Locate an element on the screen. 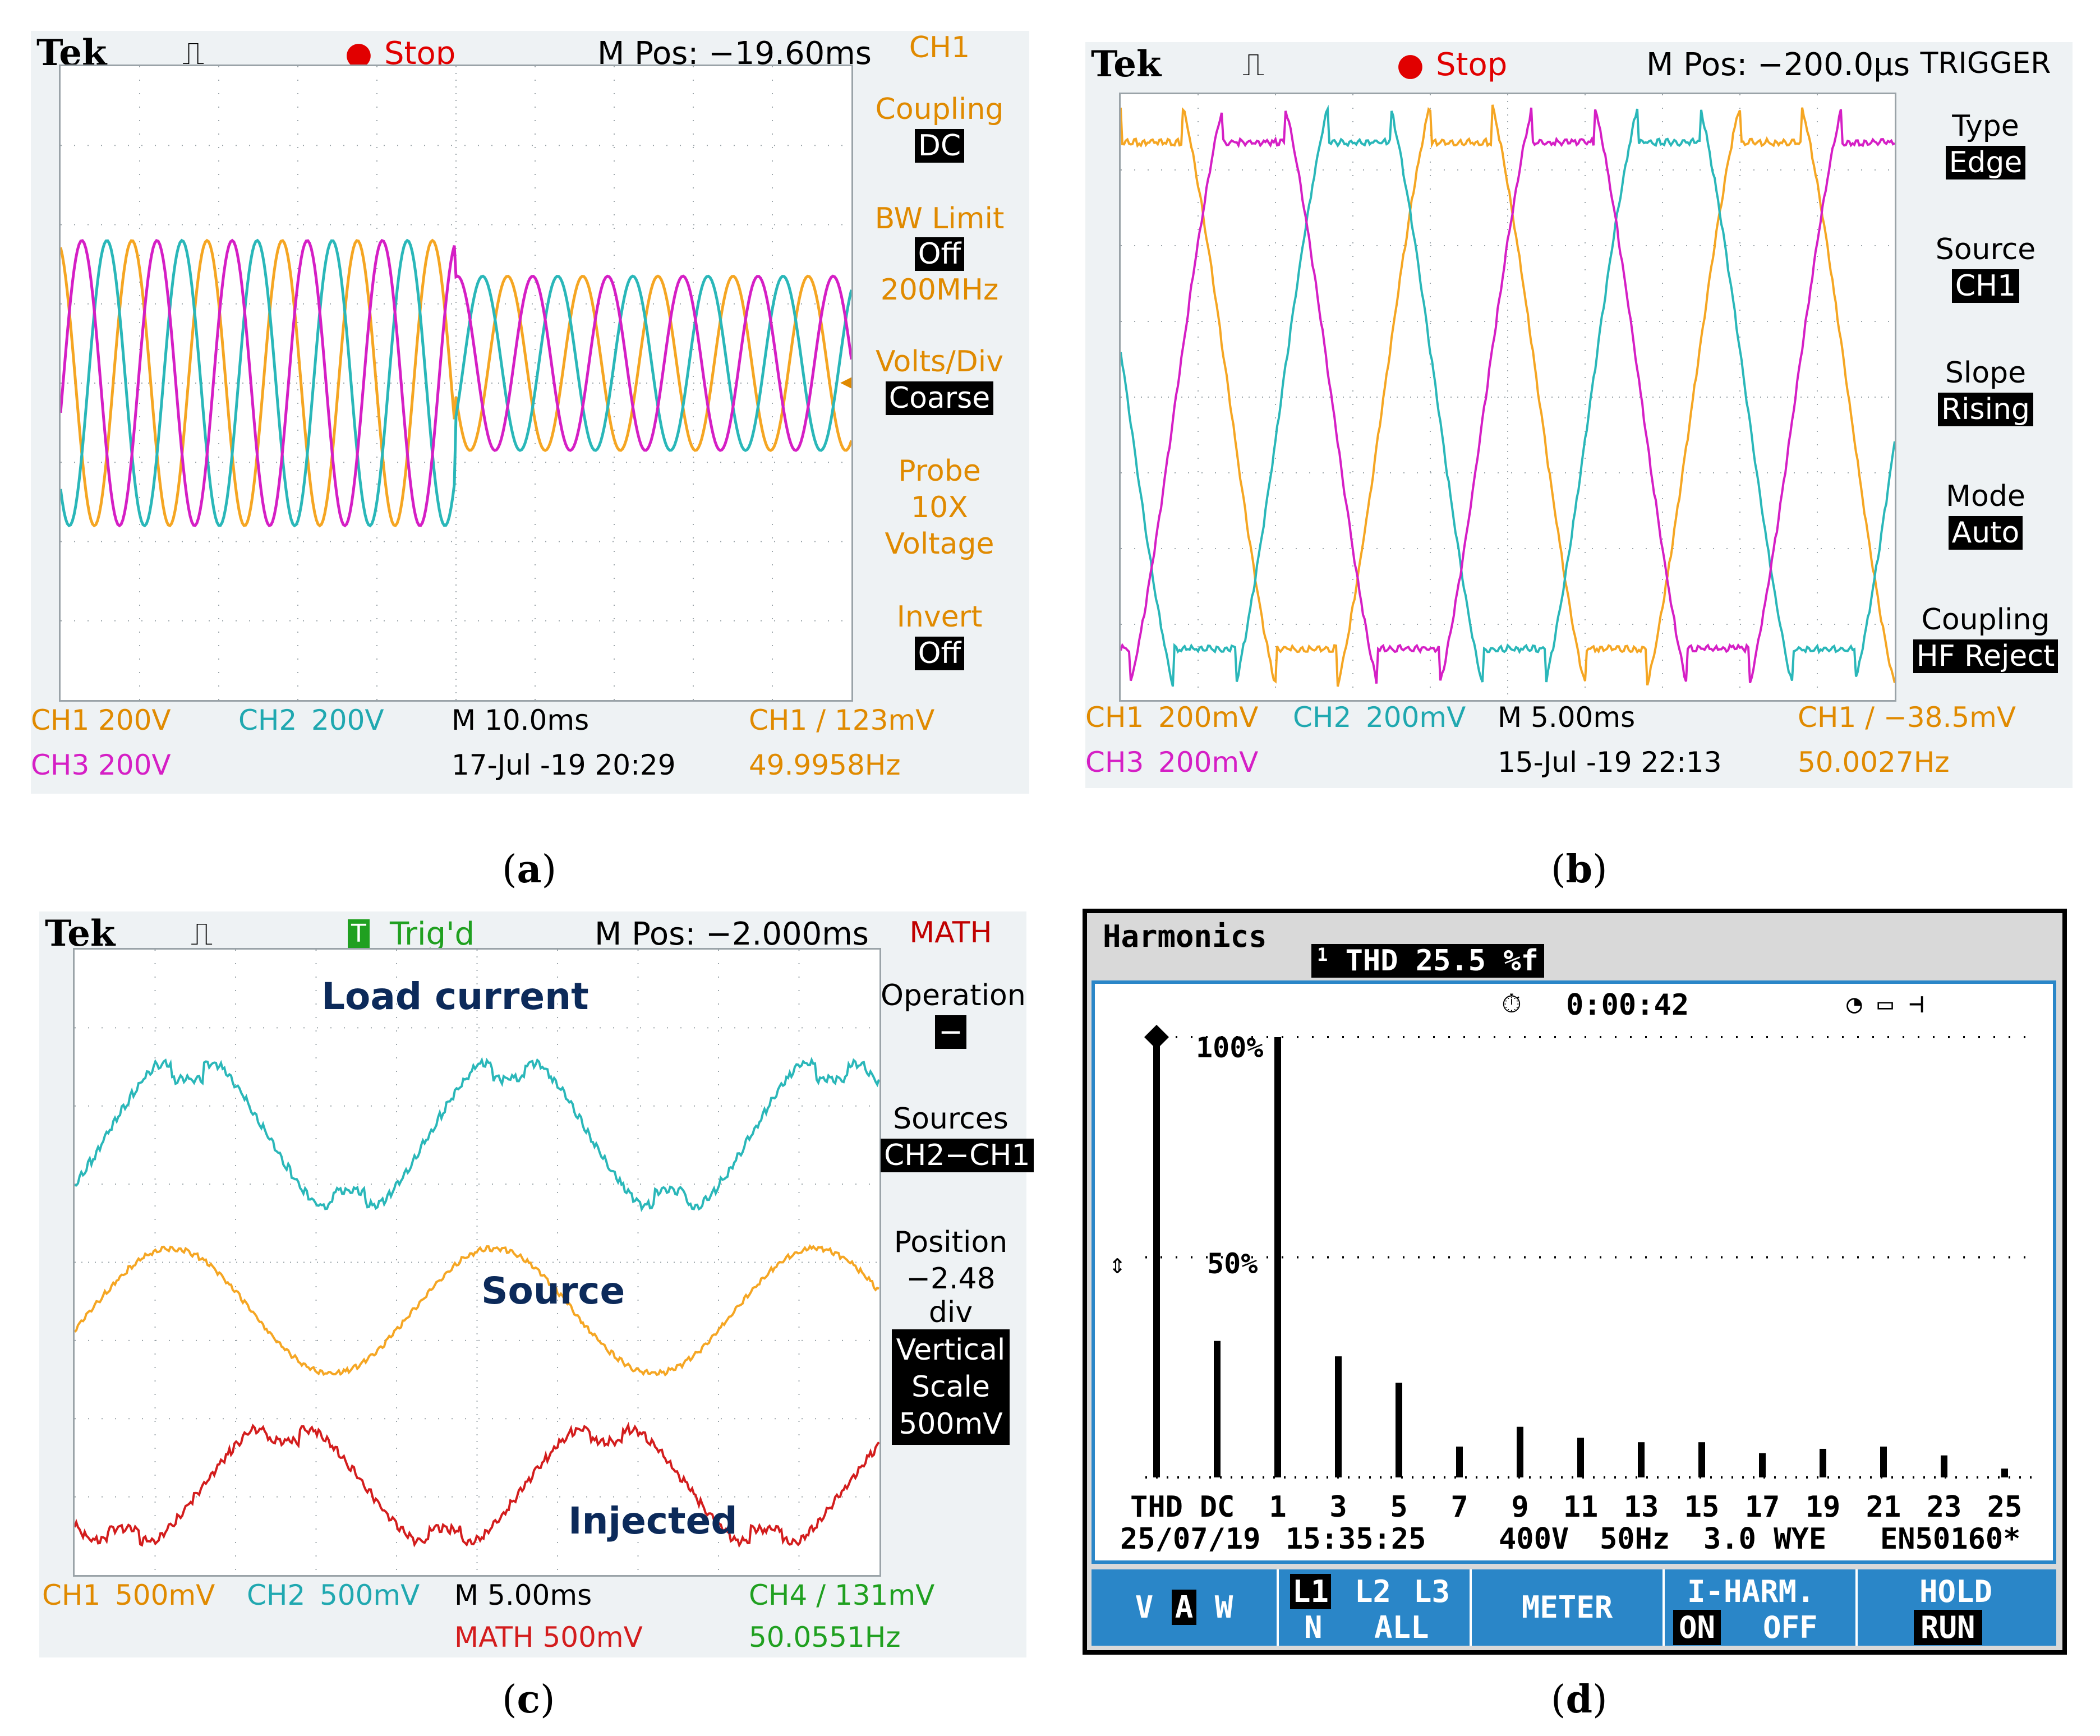 The image size is (2100, 1736). harmonic-label-15: 15 is located at coordinates (1702, 1507).